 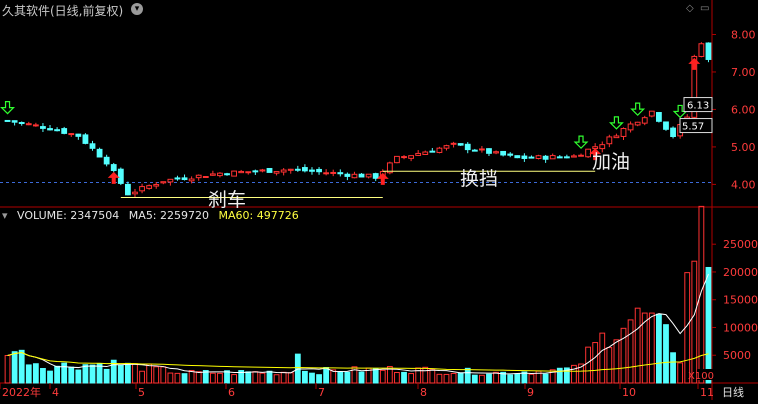 I want to click on annotation-accelerate: 加油, so click(x=611, y=162).